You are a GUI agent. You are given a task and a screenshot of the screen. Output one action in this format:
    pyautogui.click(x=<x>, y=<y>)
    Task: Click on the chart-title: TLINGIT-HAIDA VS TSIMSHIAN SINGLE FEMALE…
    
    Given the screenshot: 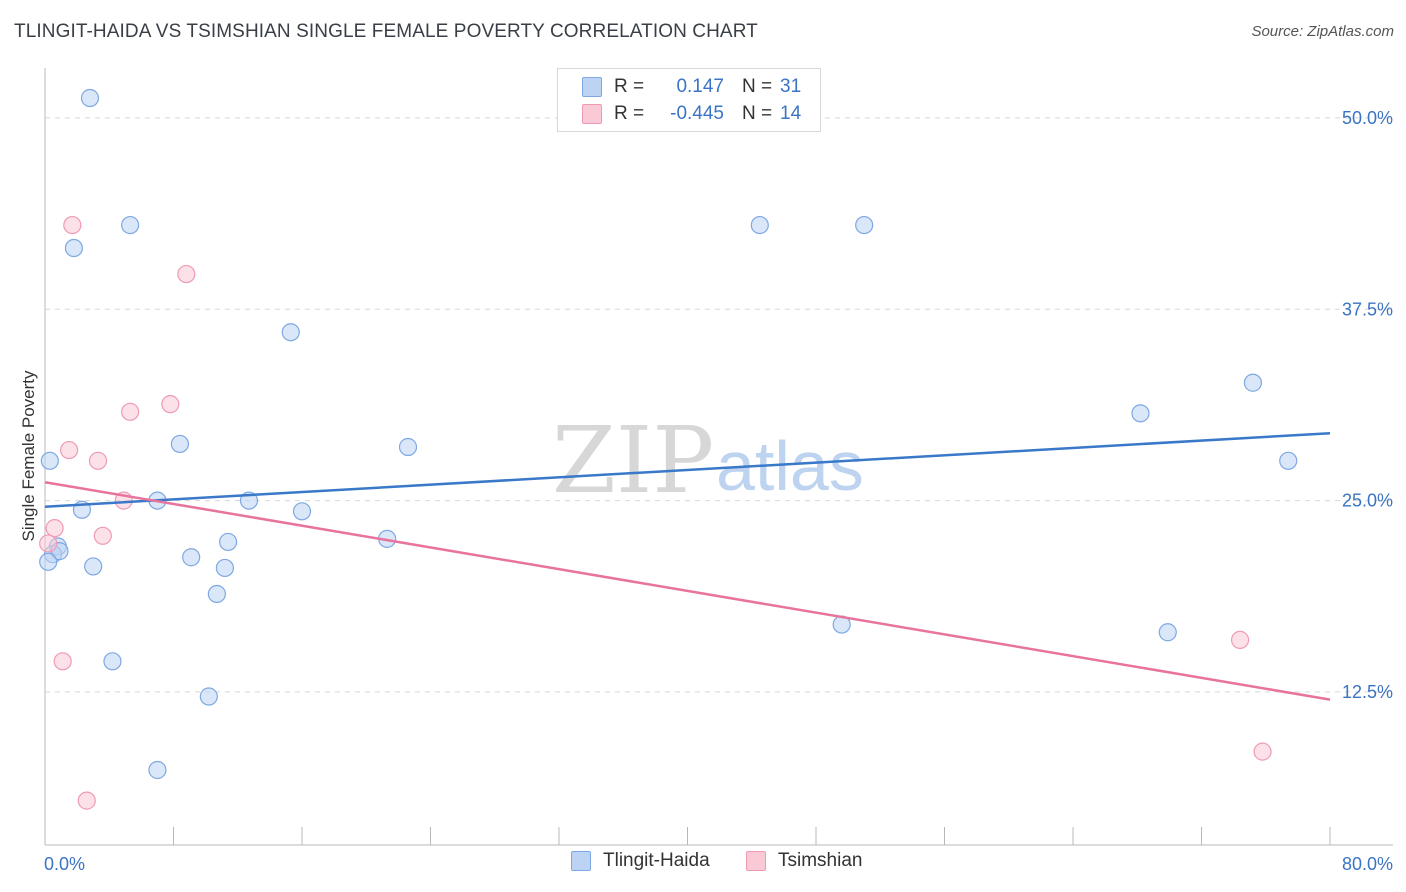 What is the action you would take?
    pyautogui.click(x=386, y=31)
    